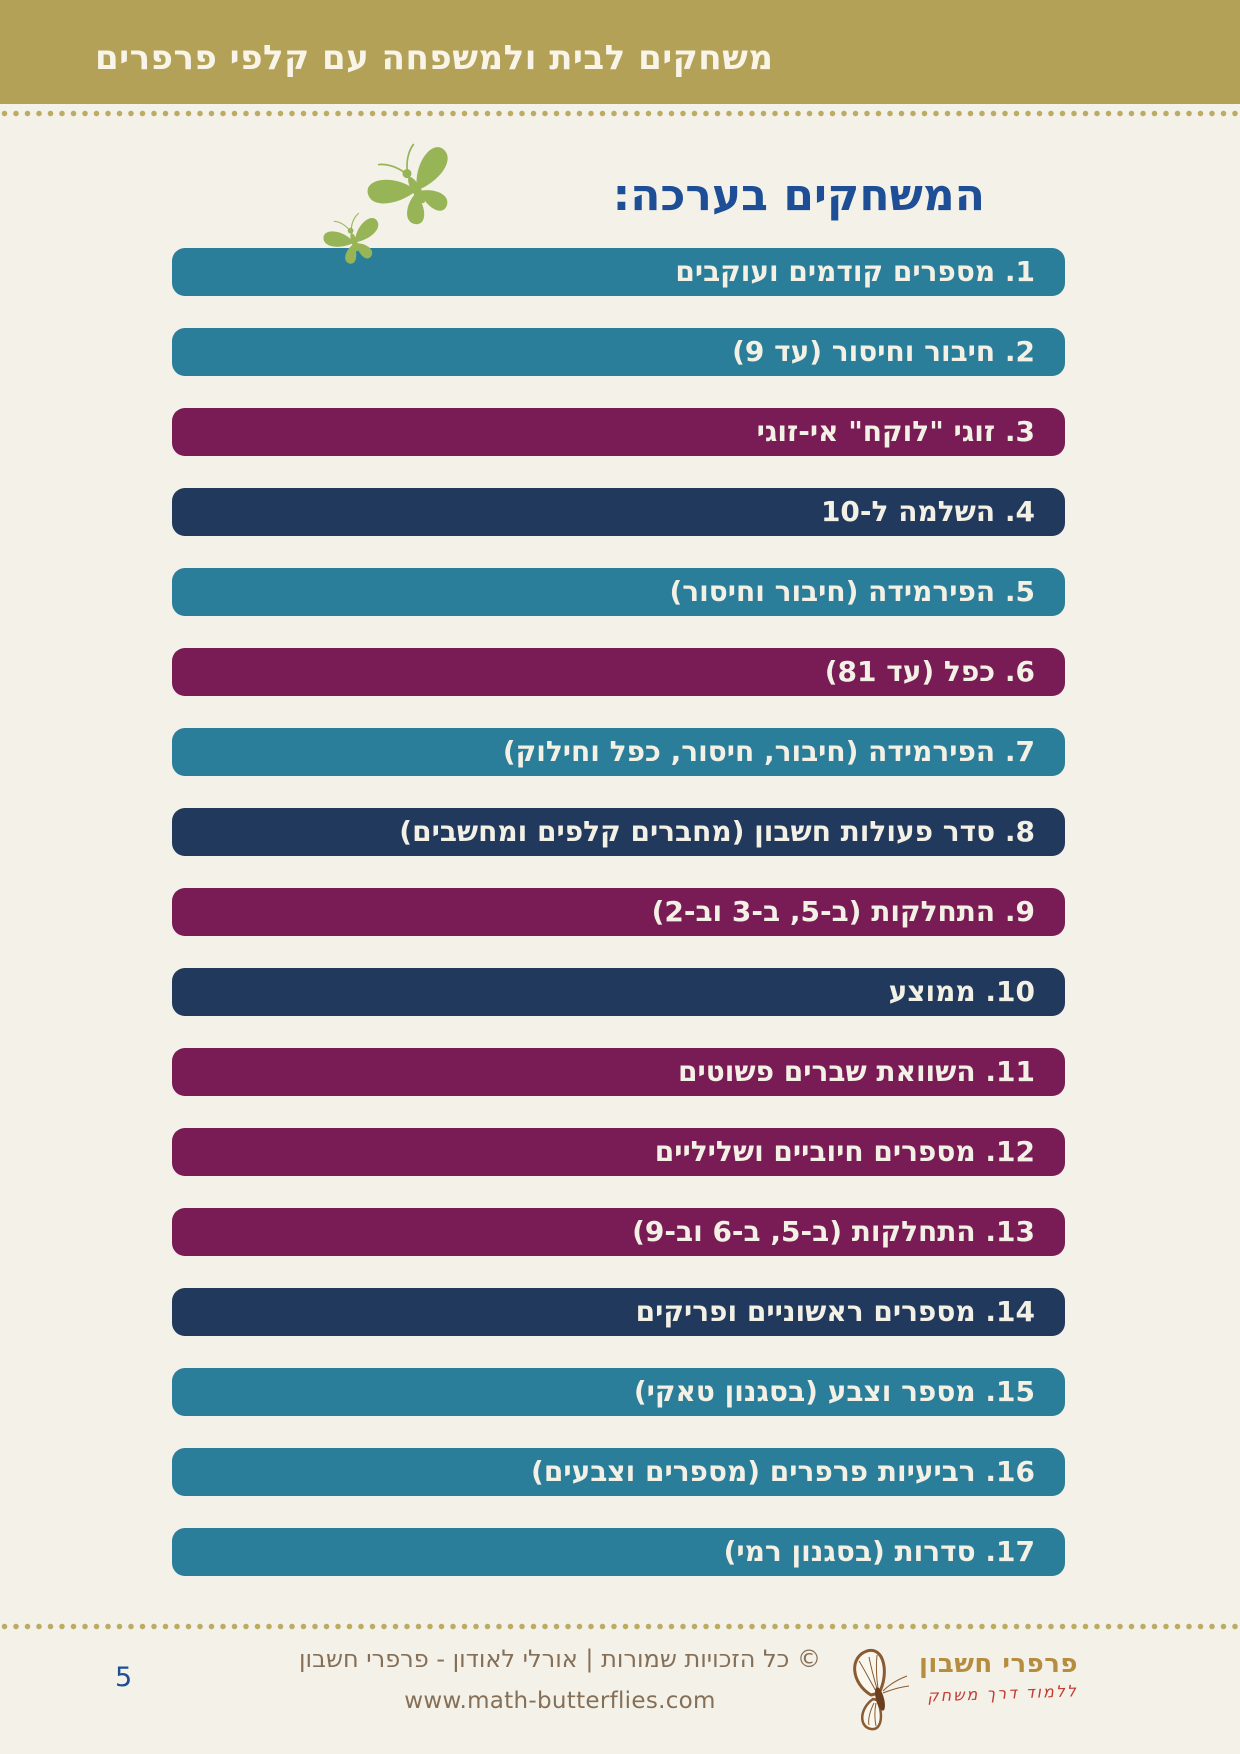 This screenshot has width=1240, height=1754. What do you see at coordinates (618, 1232) in the screenshot?
I see `game-item: 13. התחלקות (ב-5, ב-6 וב-9)` at bounding box center [618, 1232].